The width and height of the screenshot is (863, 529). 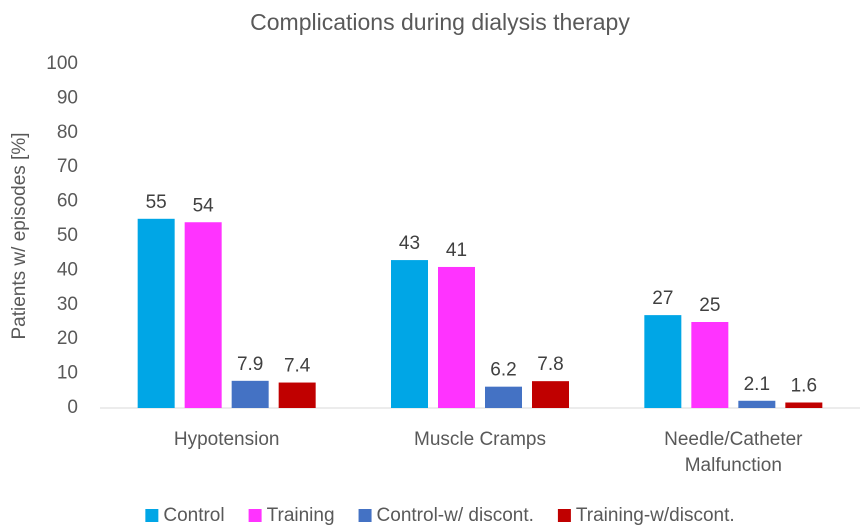 What do you see at coordinates (757, 384) in the screenshot?
I see `data-label: 2.1` at bounding box center [757, 384].